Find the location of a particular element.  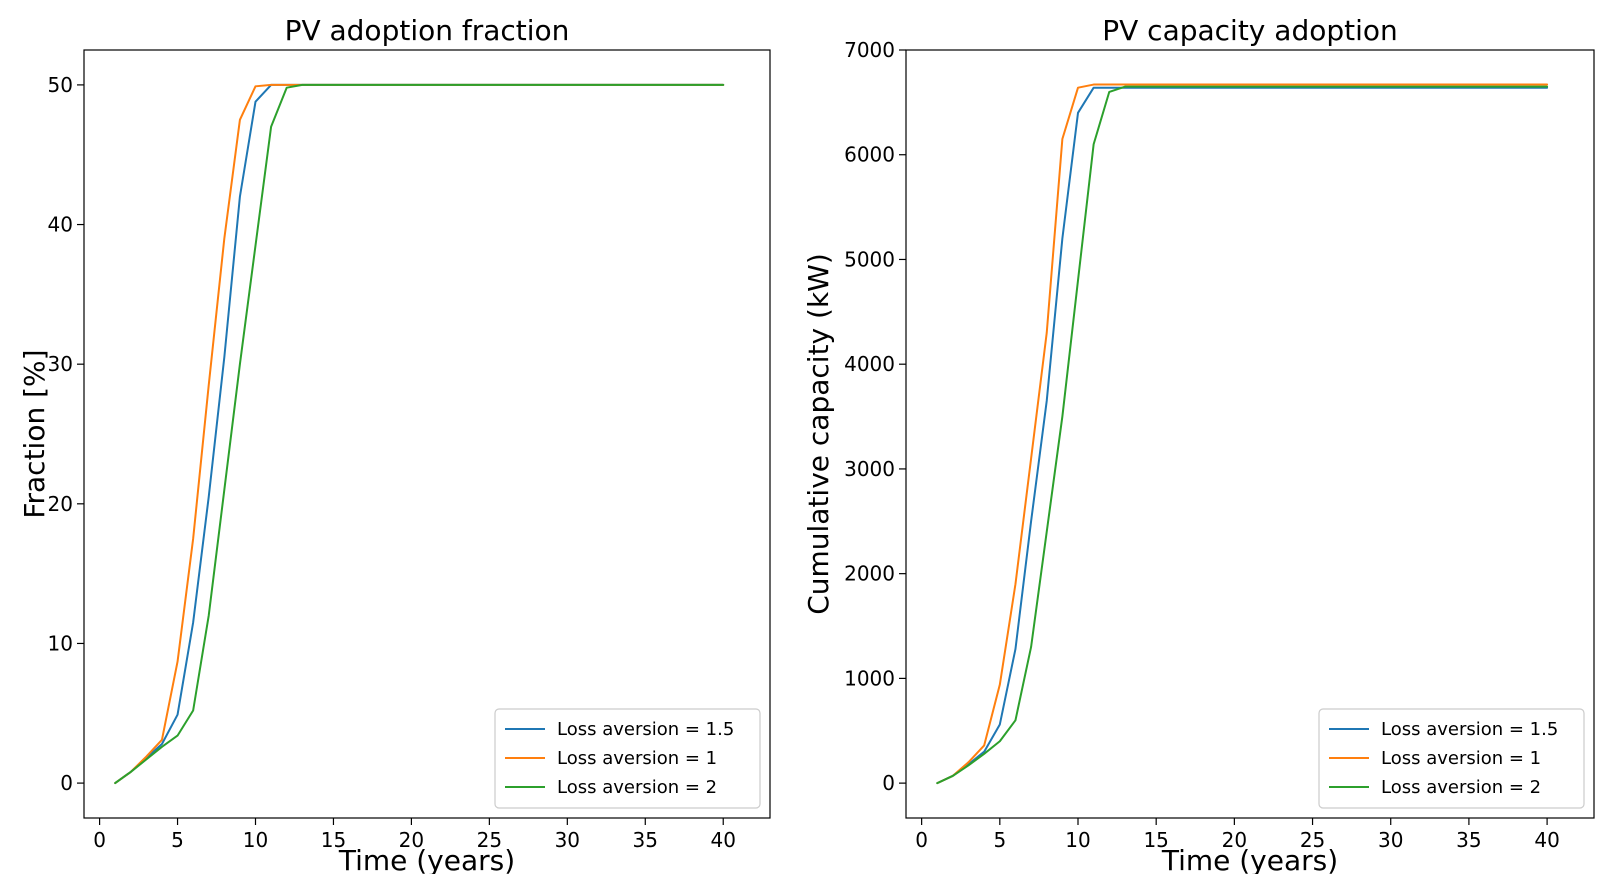

y-tick-label: 4000 is located at coordinates (869, 364).